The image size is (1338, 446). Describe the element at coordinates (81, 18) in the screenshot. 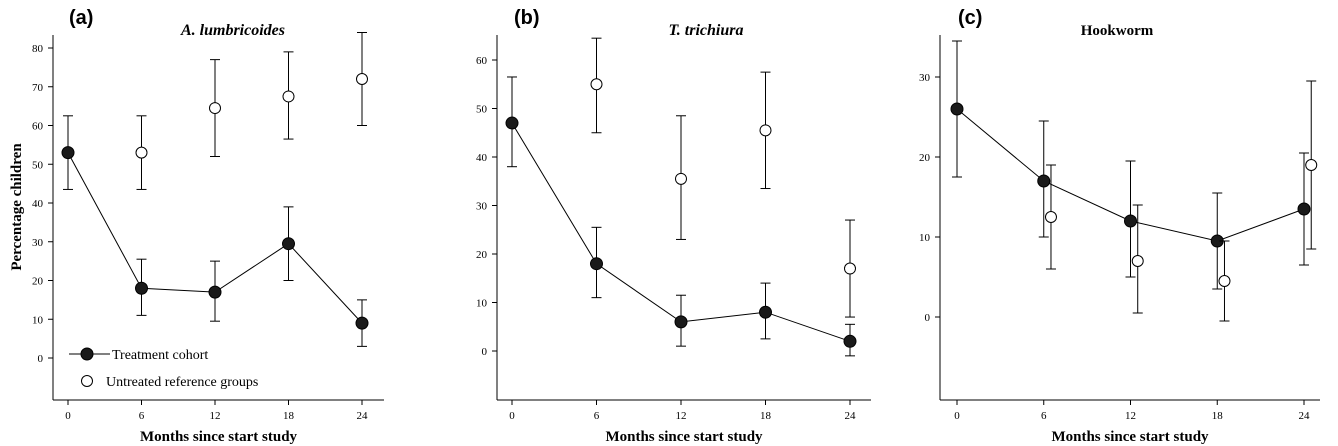

I see `panel-letter-a: (a)` at that location.